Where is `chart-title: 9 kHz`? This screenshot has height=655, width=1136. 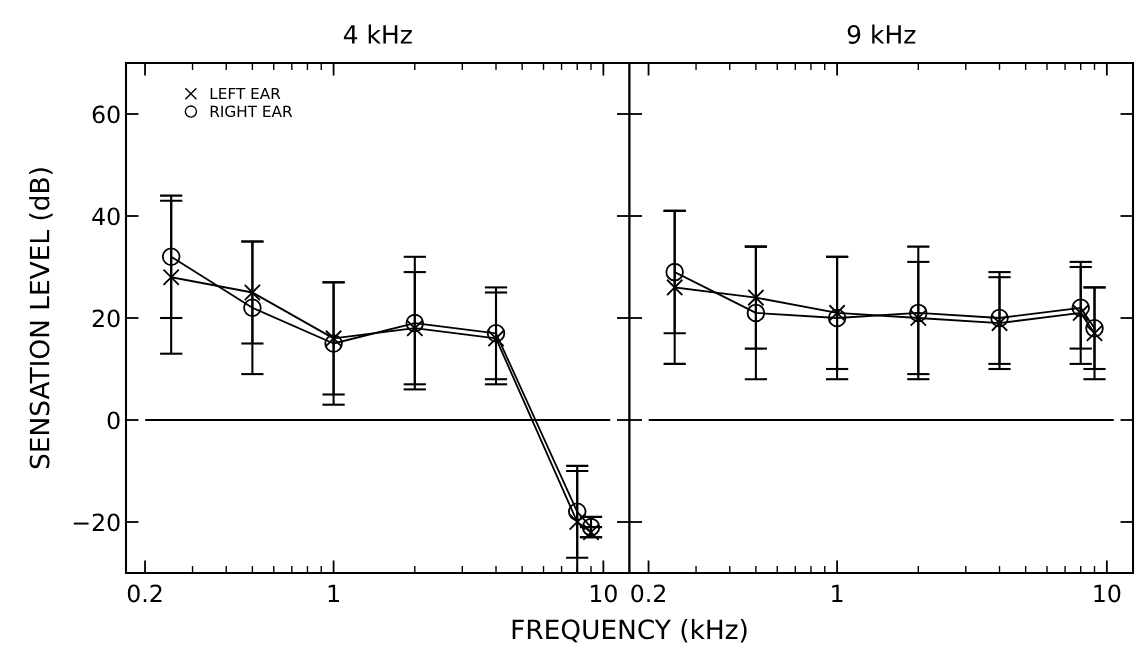 chart-title: 9 kHz is located at coordinates (881, 34).